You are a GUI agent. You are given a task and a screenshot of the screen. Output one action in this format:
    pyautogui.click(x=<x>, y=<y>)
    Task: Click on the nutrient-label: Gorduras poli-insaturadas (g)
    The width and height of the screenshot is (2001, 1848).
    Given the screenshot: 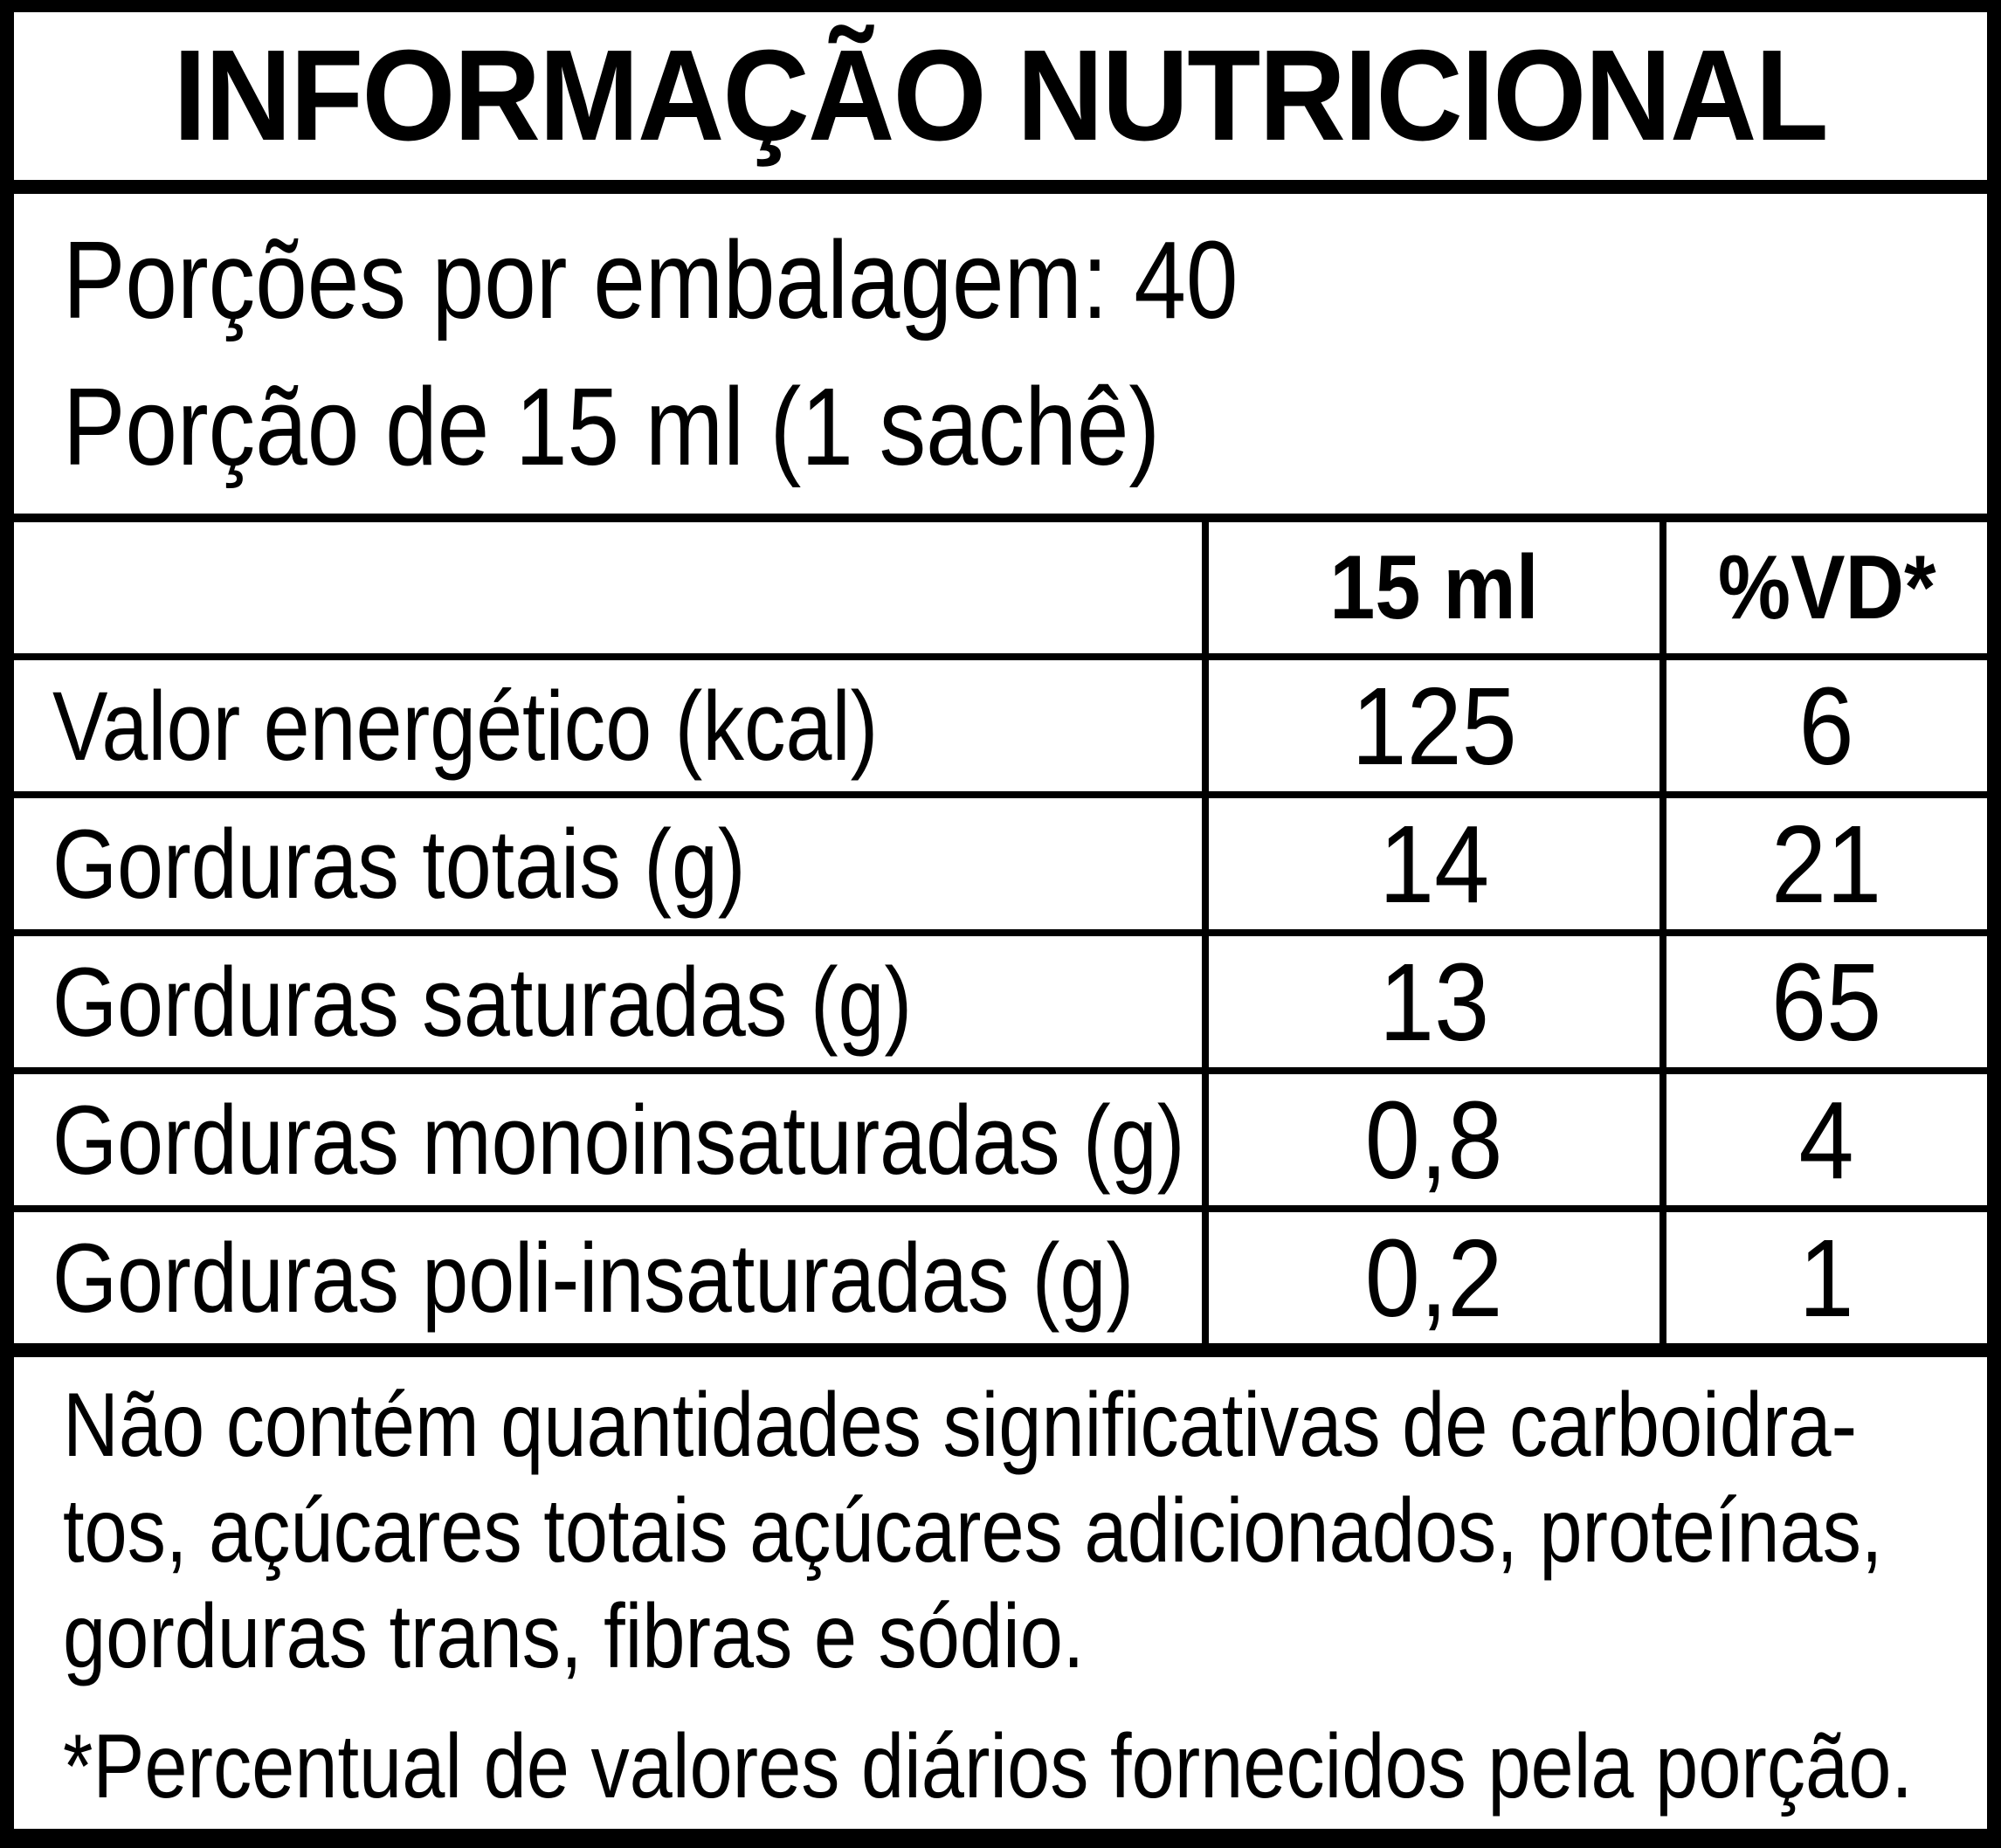 What is the action you would take?
    pyautogui.click(x=593, y=1278)
    